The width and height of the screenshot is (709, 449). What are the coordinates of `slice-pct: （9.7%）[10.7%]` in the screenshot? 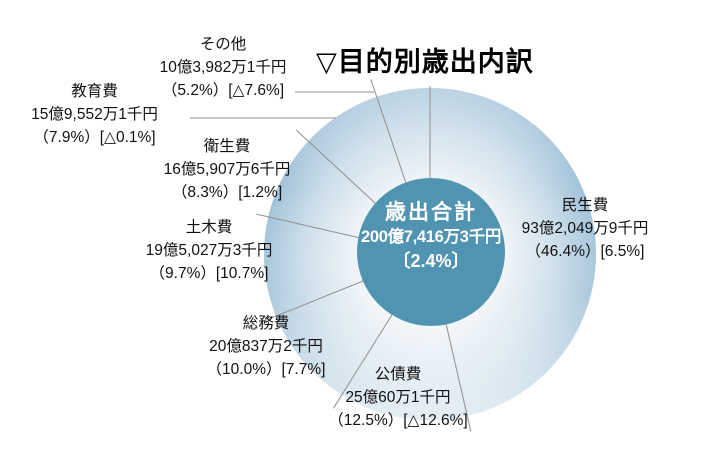 It's located at (209, 273).